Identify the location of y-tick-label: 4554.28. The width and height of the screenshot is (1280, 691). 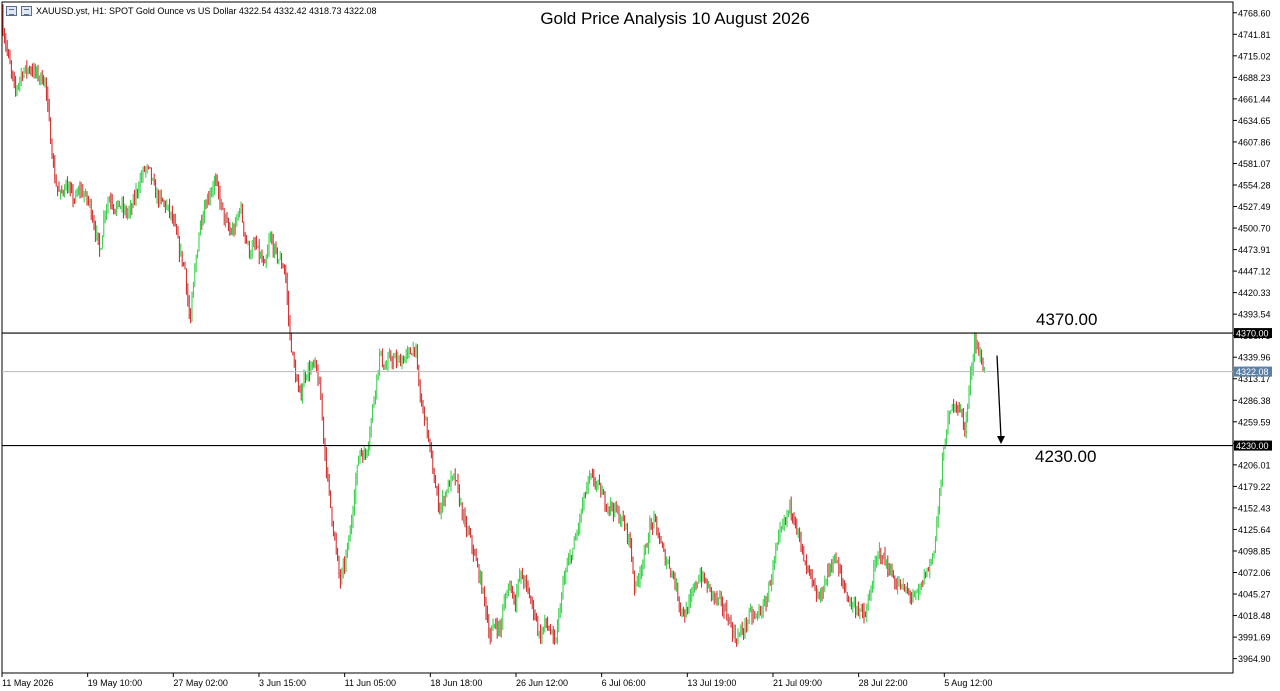
(1254, 185).